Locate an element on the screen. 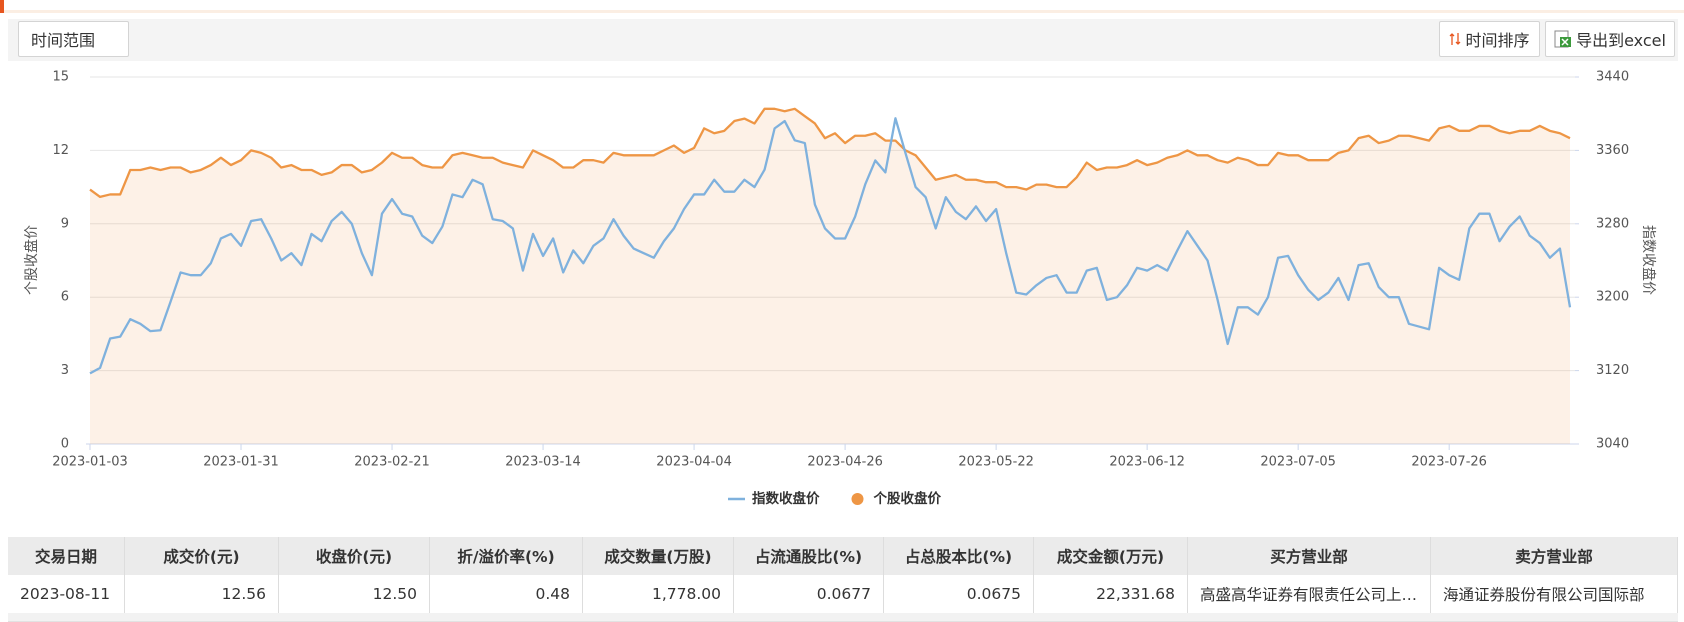 This screenshot has height=622, width=1684. sort-button-label: 时间排序 is located at coordinates (1497, 40).